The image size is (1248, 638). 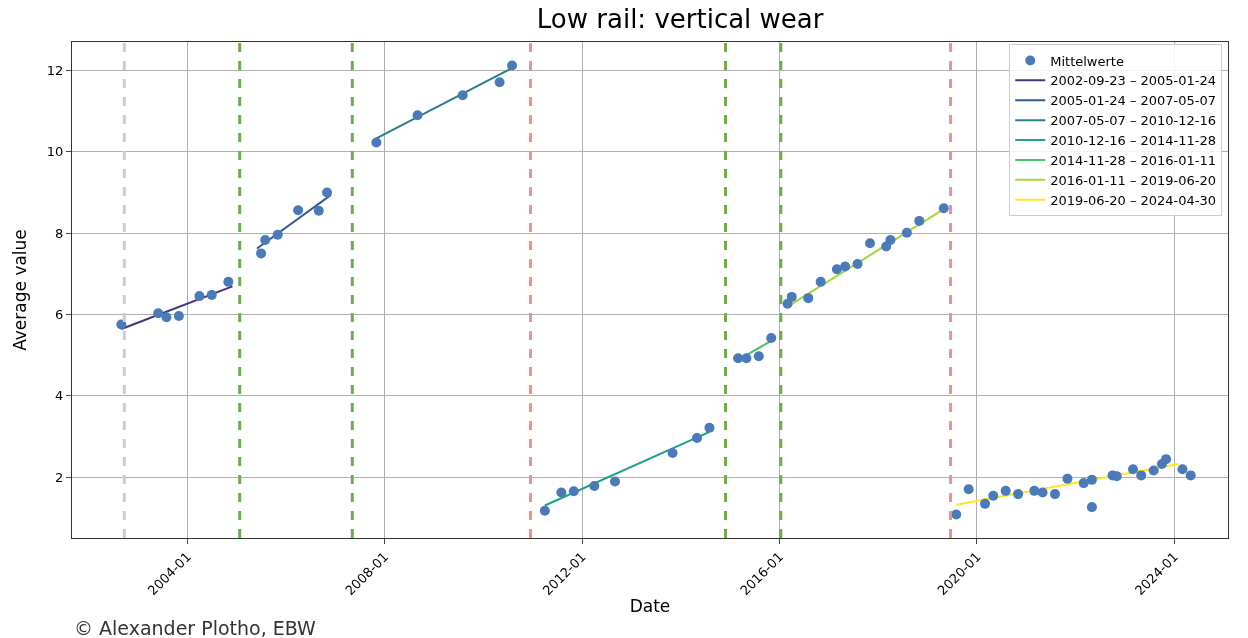 What do you see at coordinates (1133, 180) in the screenshot?
I see `legend-label: 2016-01-11 – 2019-06-20` at bounding box center [1133, 180].